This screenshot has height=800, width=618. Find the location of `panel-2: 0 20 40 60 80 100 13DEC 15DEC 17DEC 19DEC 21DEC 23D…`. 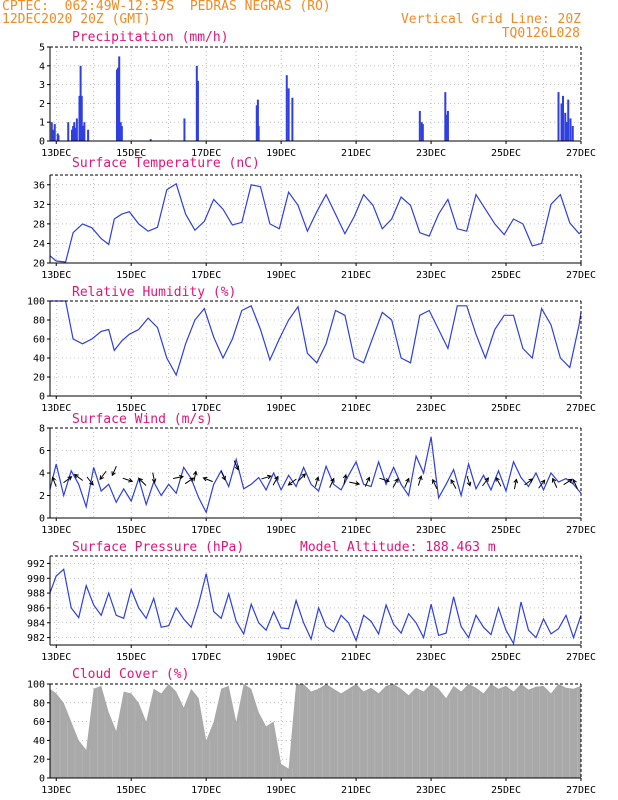

panel-2: 0 20 40 60 80 100 13DEC 15DEC 17DEC 19DEC 21DEC 23D… is located at coordinates (311, 349).